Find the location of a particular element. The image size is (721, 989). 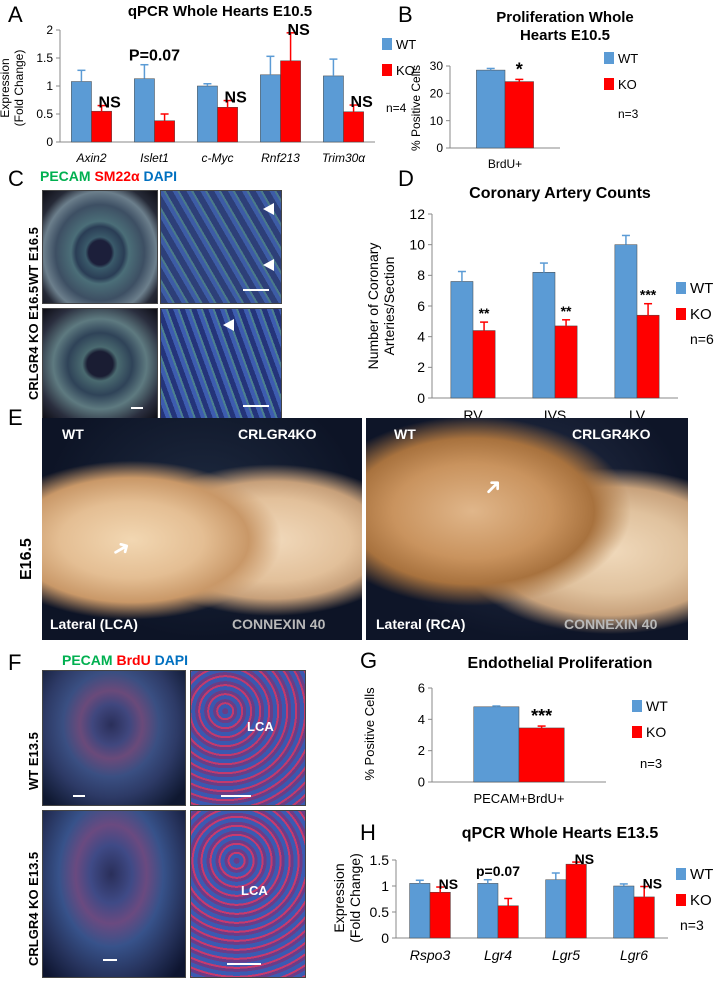

chart-a-category-label: Trim30α is located at coordinates (344, 158).